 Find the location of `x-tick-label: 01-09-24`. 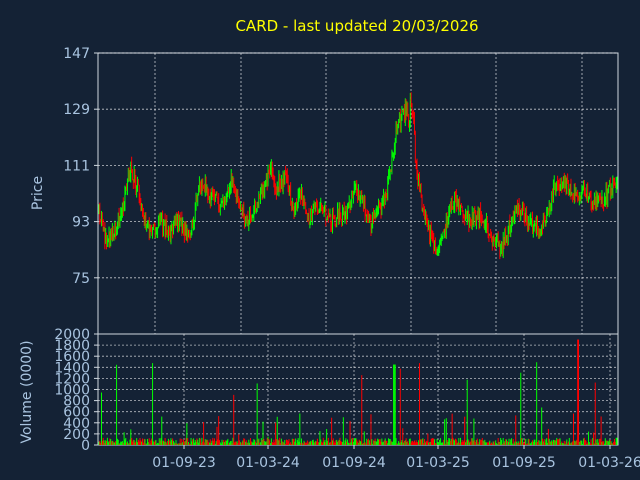

x-tick-label: 01-09-24 is located at coordinates (354, 463).